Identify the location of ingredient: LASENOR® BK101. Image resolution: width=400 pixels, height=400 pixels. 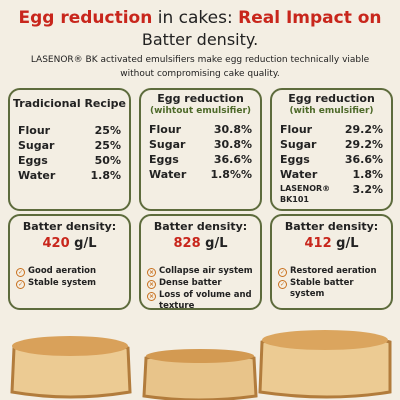
(305, 194).